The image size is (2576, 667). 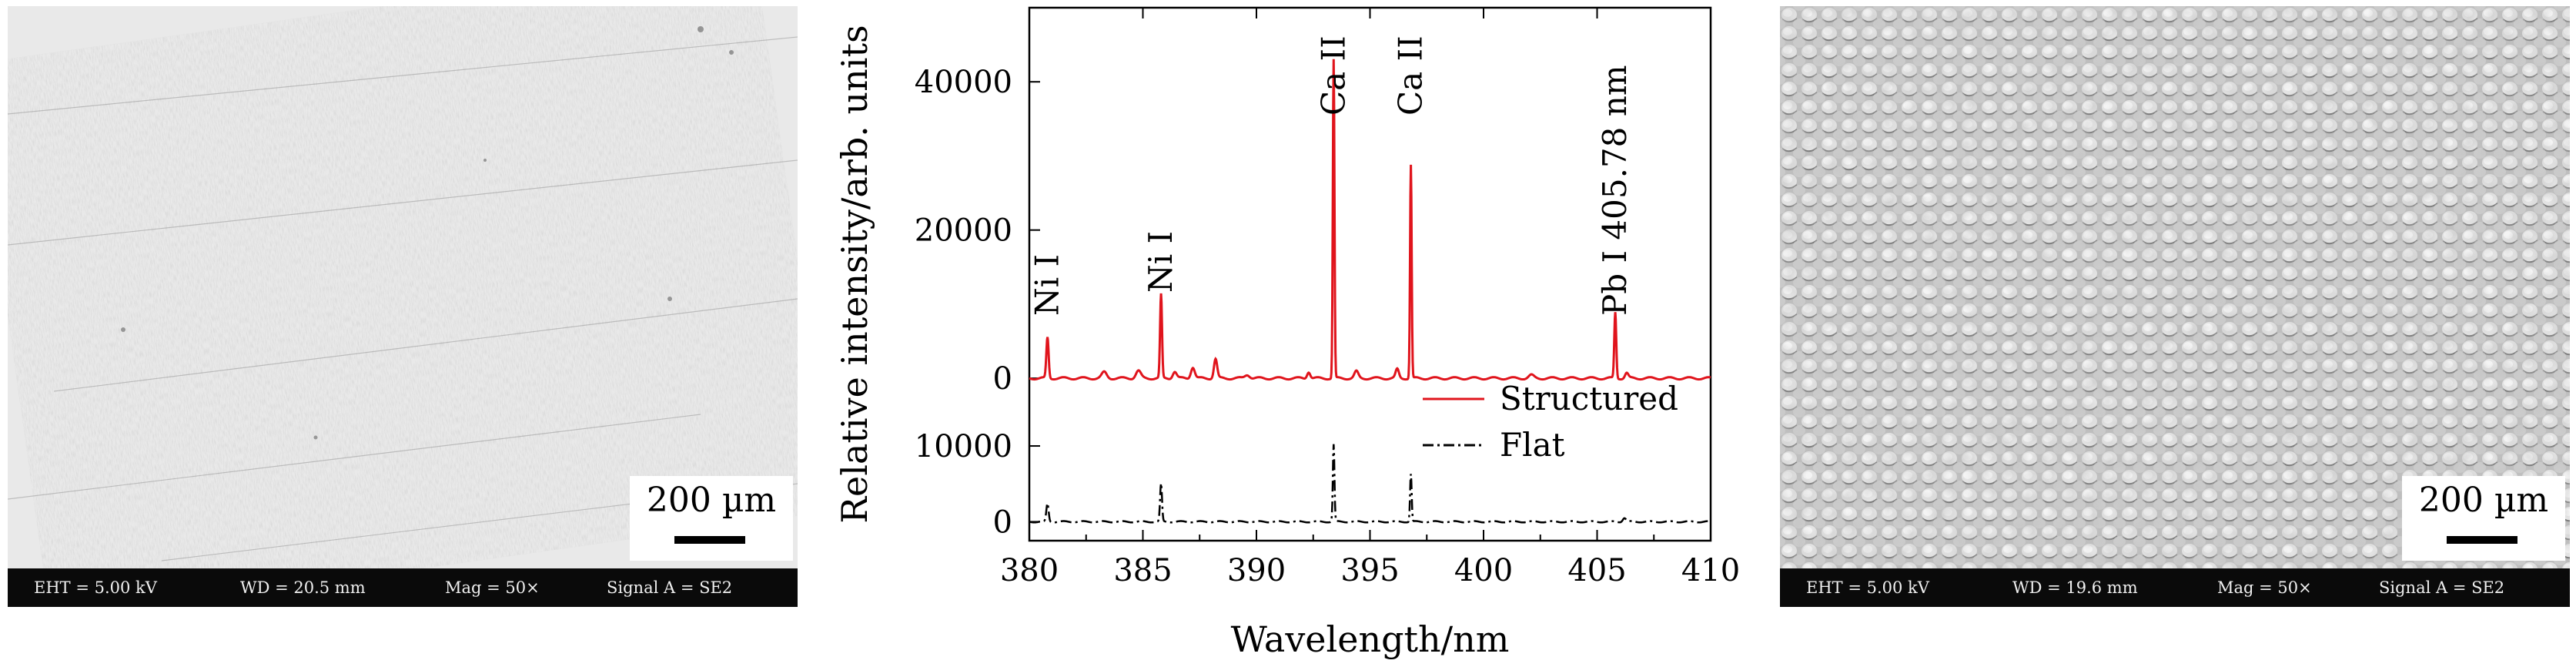 What do you see at coordinates (1370, 484) in the screenshot?
I see `series-flat` at bounding box center [1370, 484].